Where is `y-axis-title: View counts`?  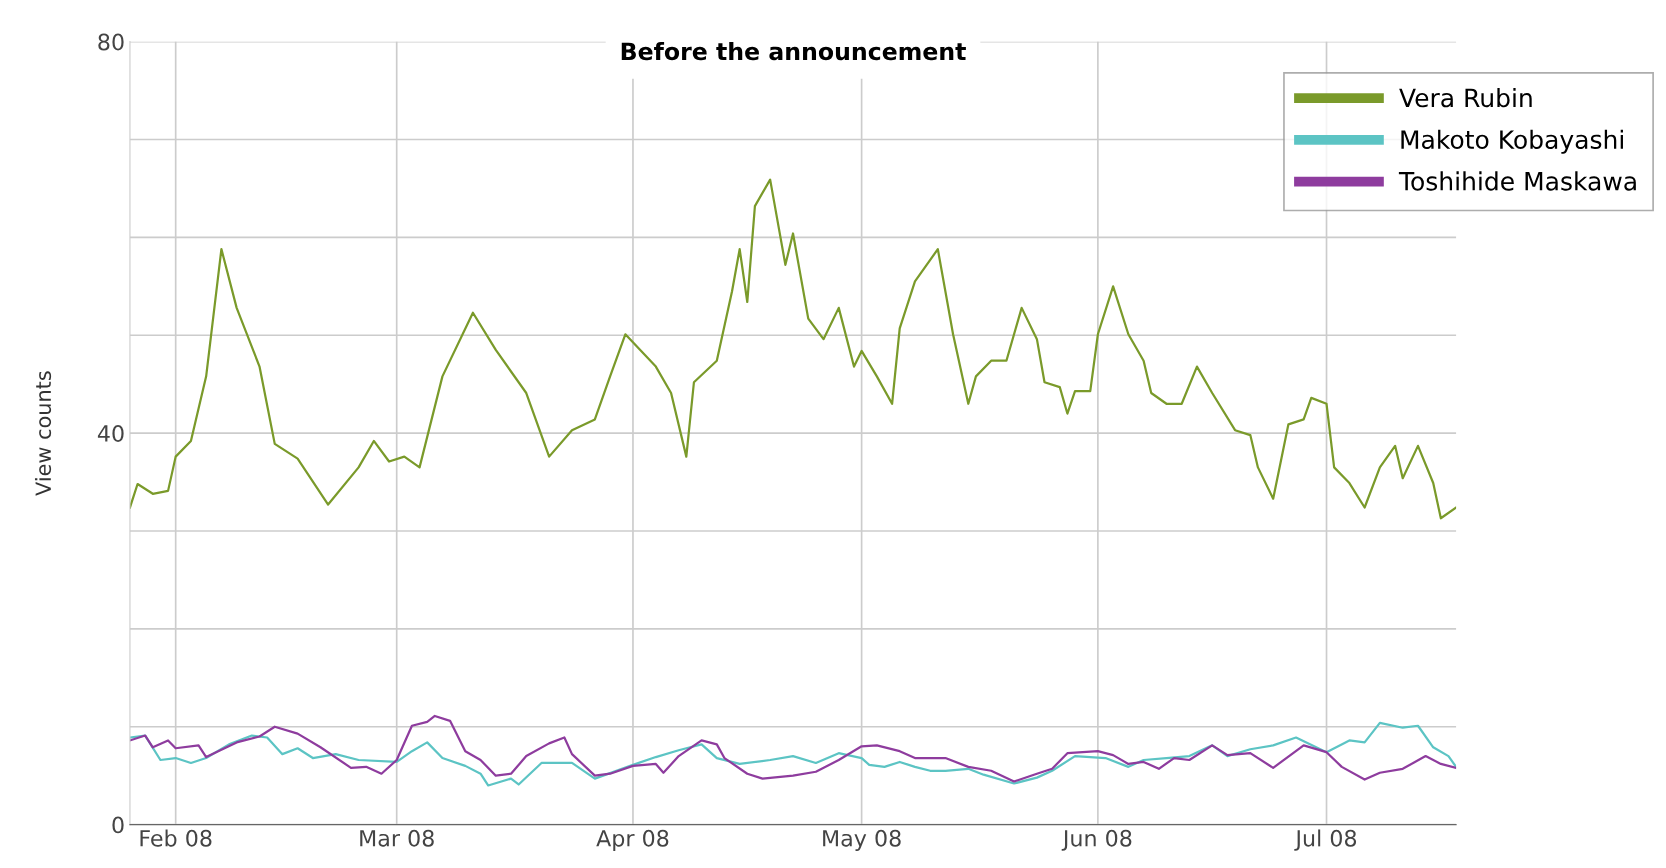 y-axis-title: View counts is located at coordinates (43, 433).